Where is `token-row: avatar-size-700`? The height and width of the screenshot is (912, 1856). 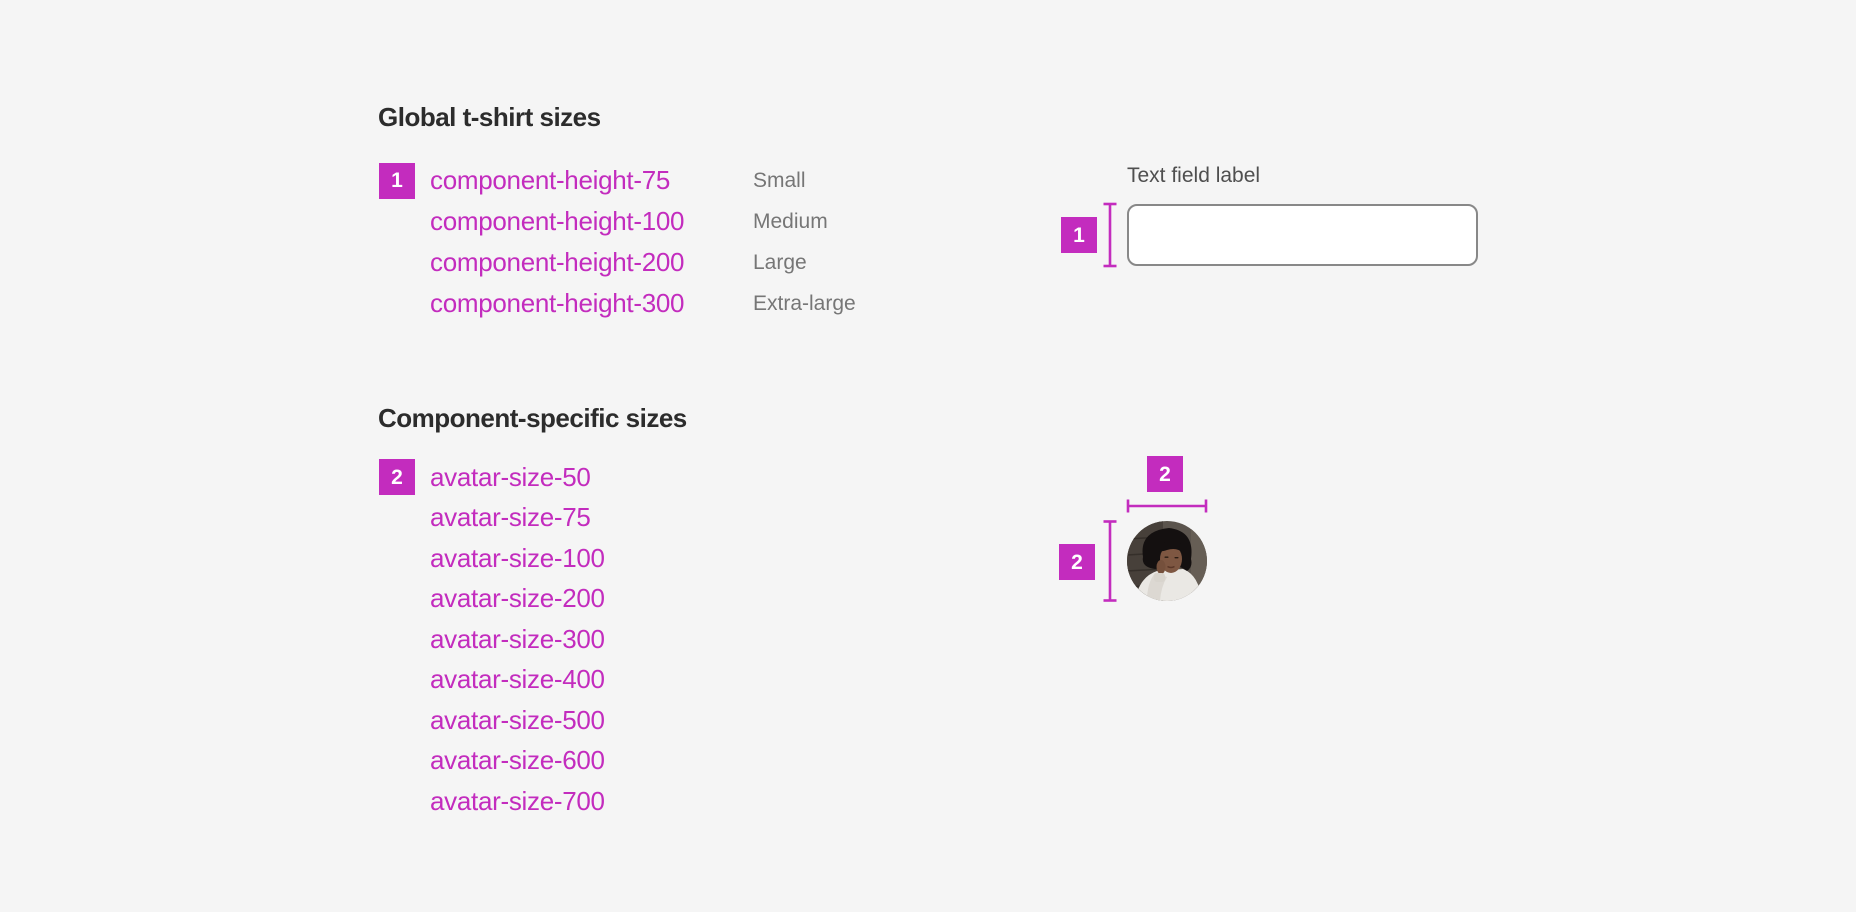 token-row: avatar-size-700 is located at coordinates (566, 801).